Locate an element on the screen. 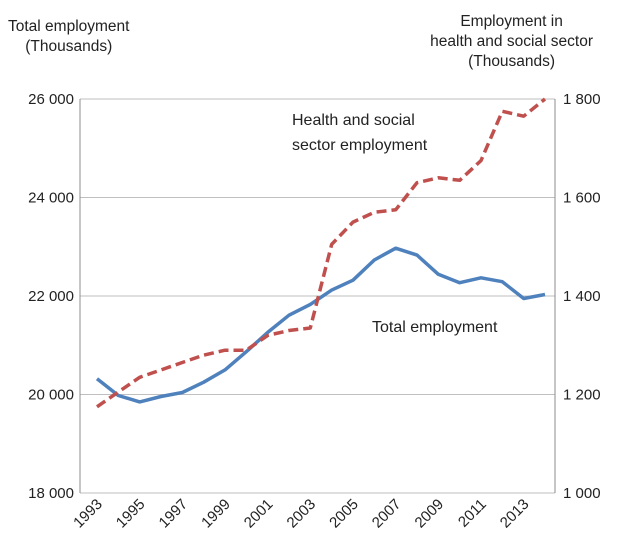 The image size is (623, 549). x-tick-label: 2003 is located at coordinates (302, 514).